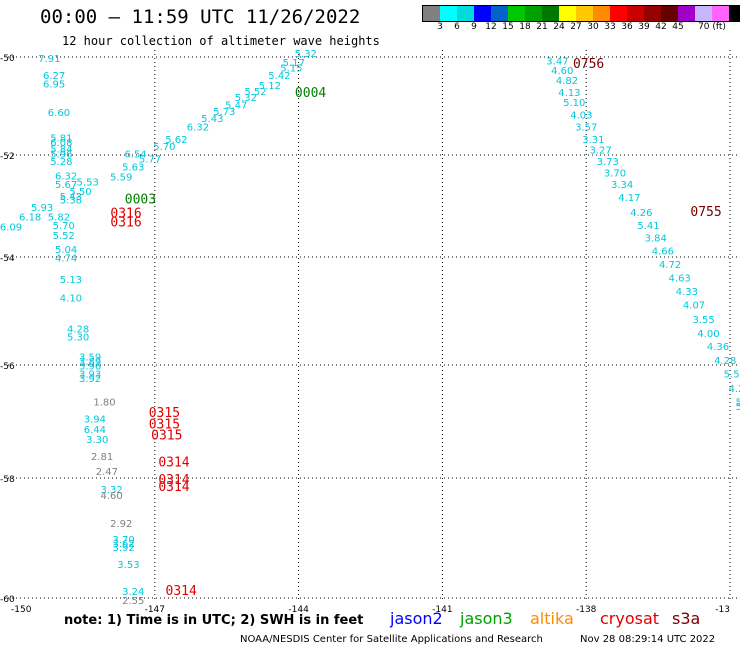 Image resolution: width=740 pixels, height=650 pixels. What do you see at coordinates (615, 173) in the screenshot?
I see `wave-height-label: 3.70` at bounding box center [615, 173].